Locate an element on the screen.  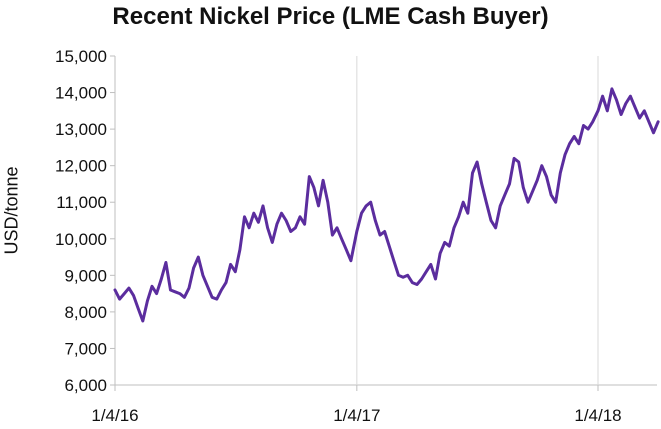
y-tick-label: 9,000 is located at coordinates (85, 275).